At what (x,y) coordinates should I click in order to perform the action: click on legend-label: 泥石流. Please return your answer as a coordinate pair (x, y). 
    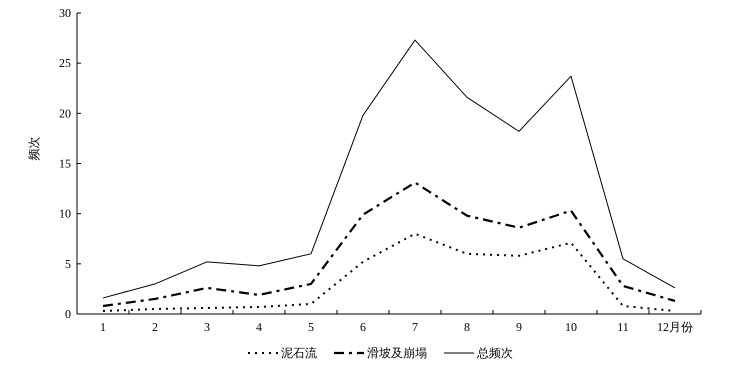
    Looking at the image, I should click on (299, 353).